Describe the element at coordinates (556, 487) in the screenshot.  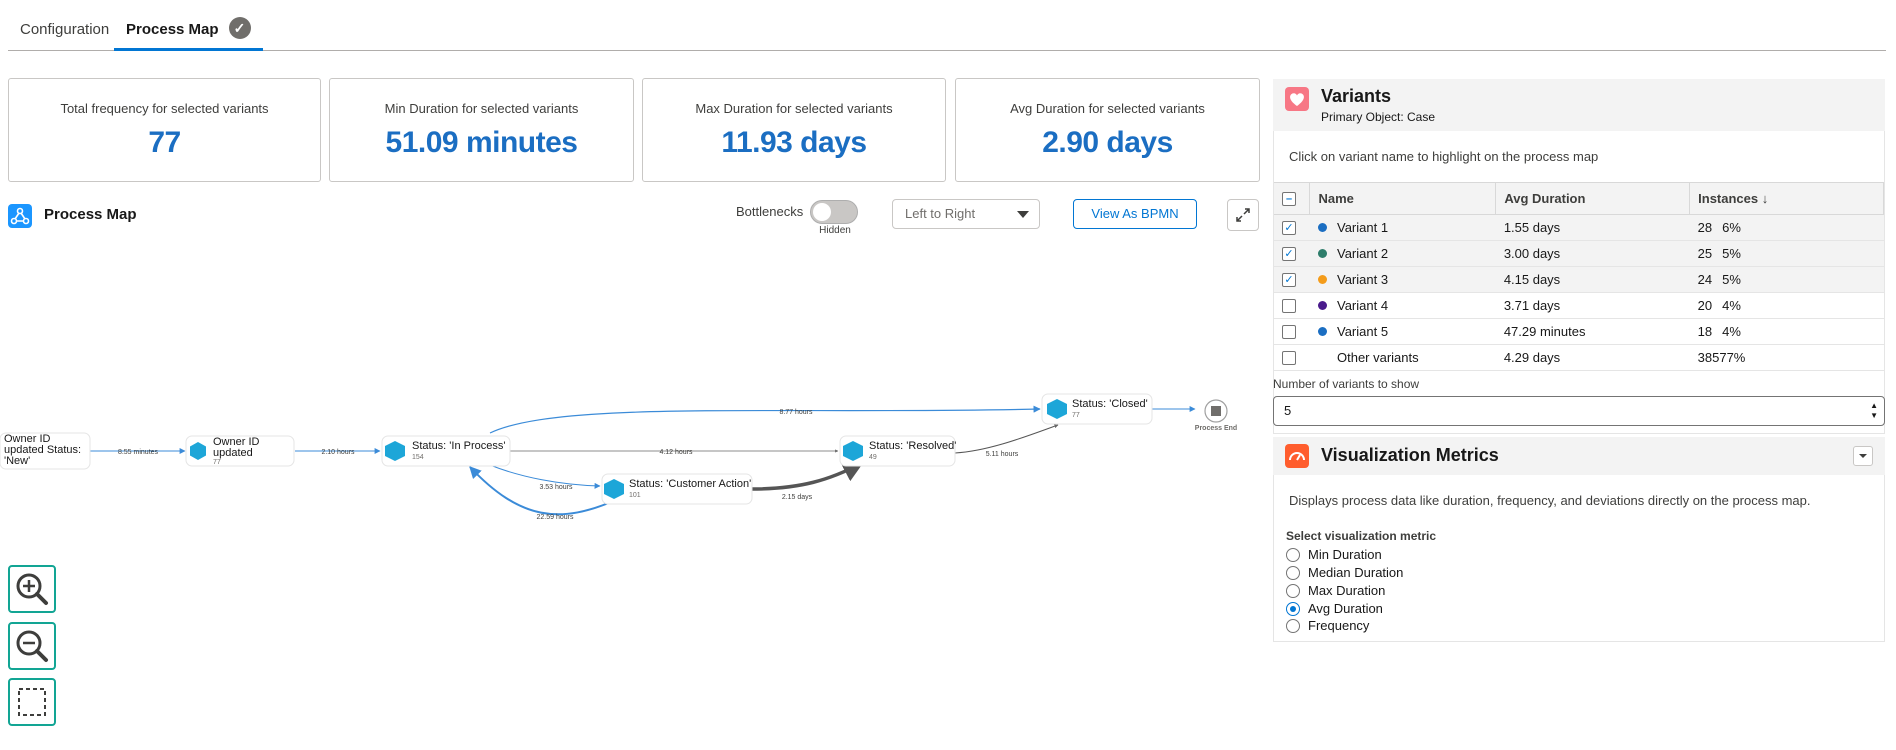
I see `edge-label: 3.53 hours` at that location.